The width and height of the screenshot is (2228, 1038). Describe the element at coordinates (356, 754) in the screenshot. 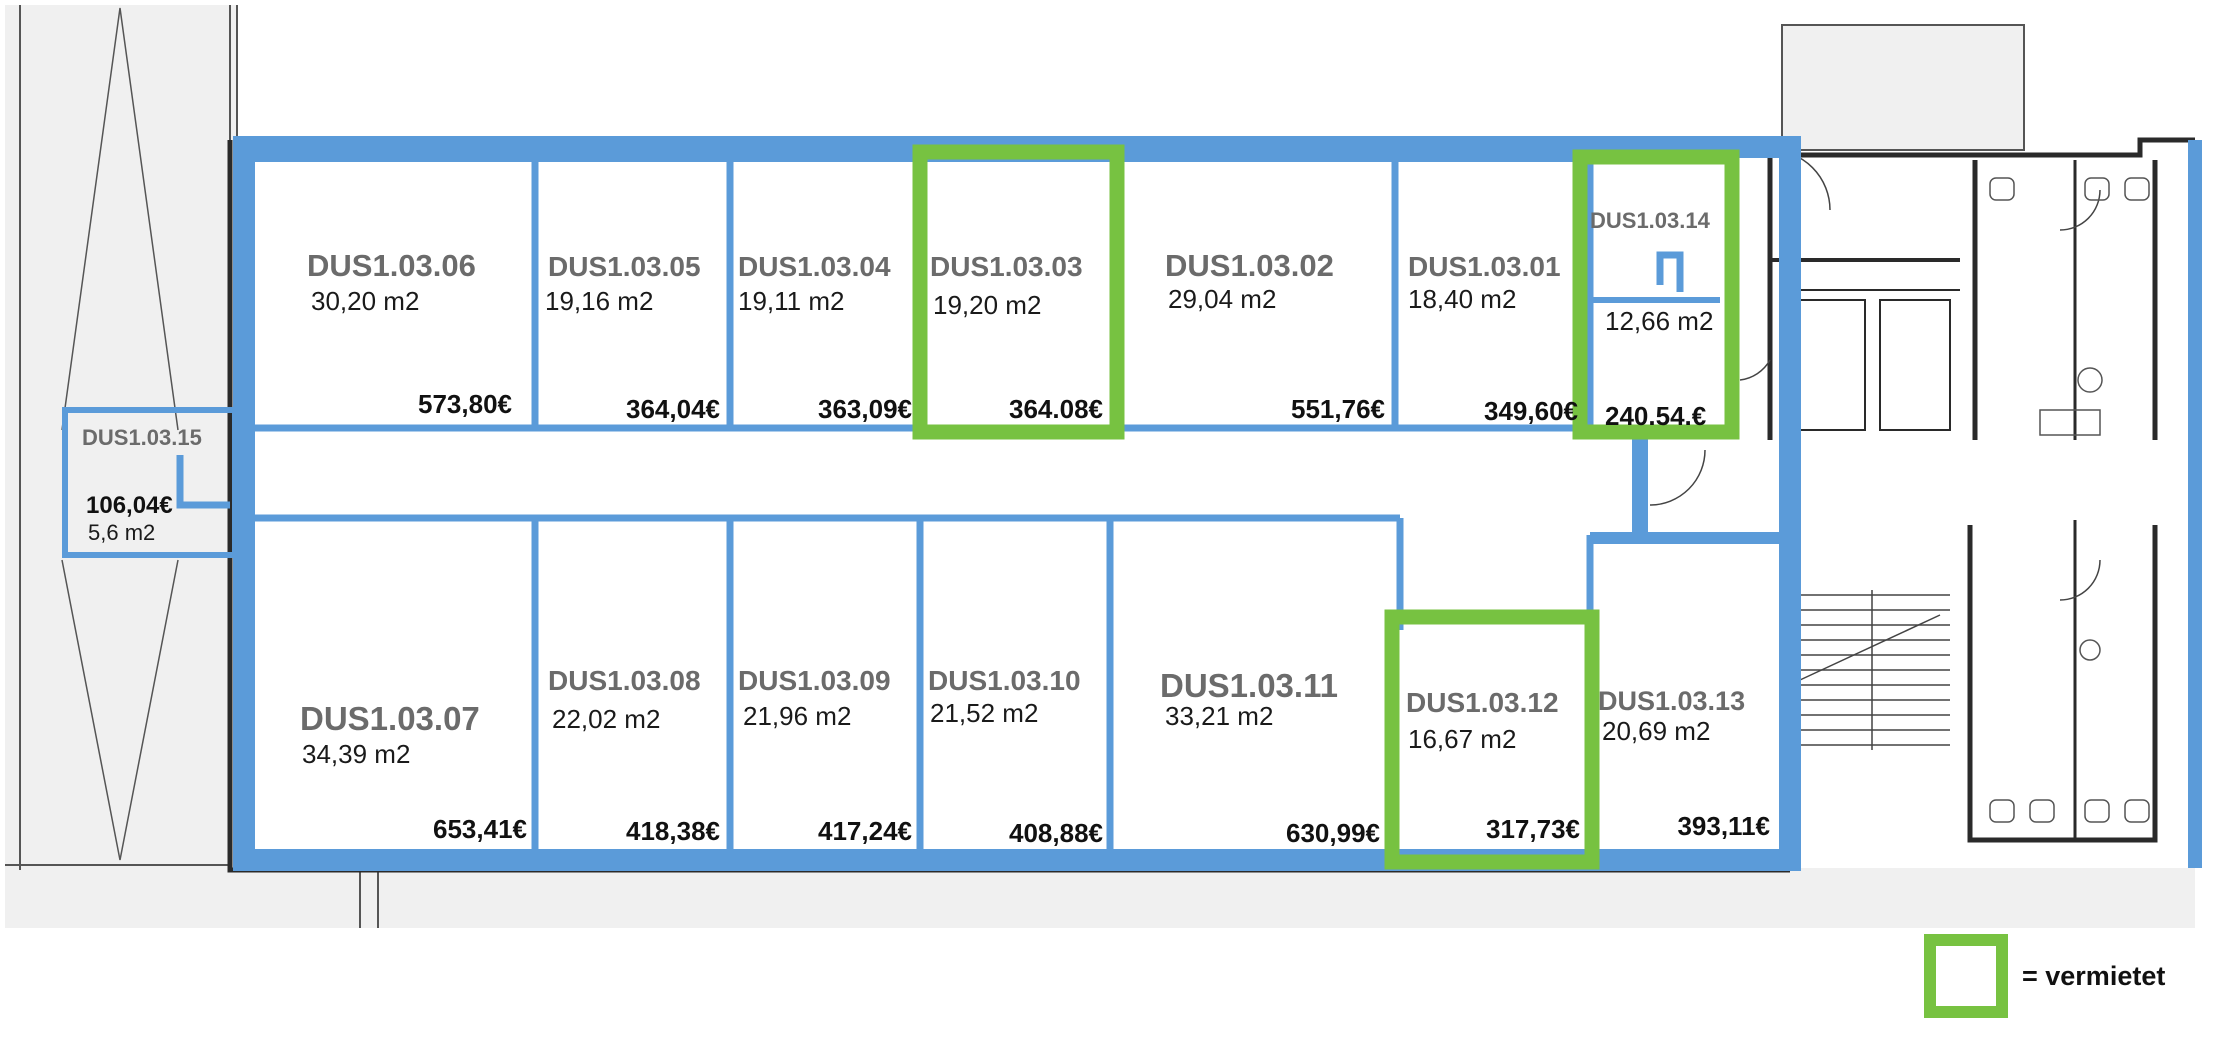

I see `room-area: 34,39 m2` at that location.